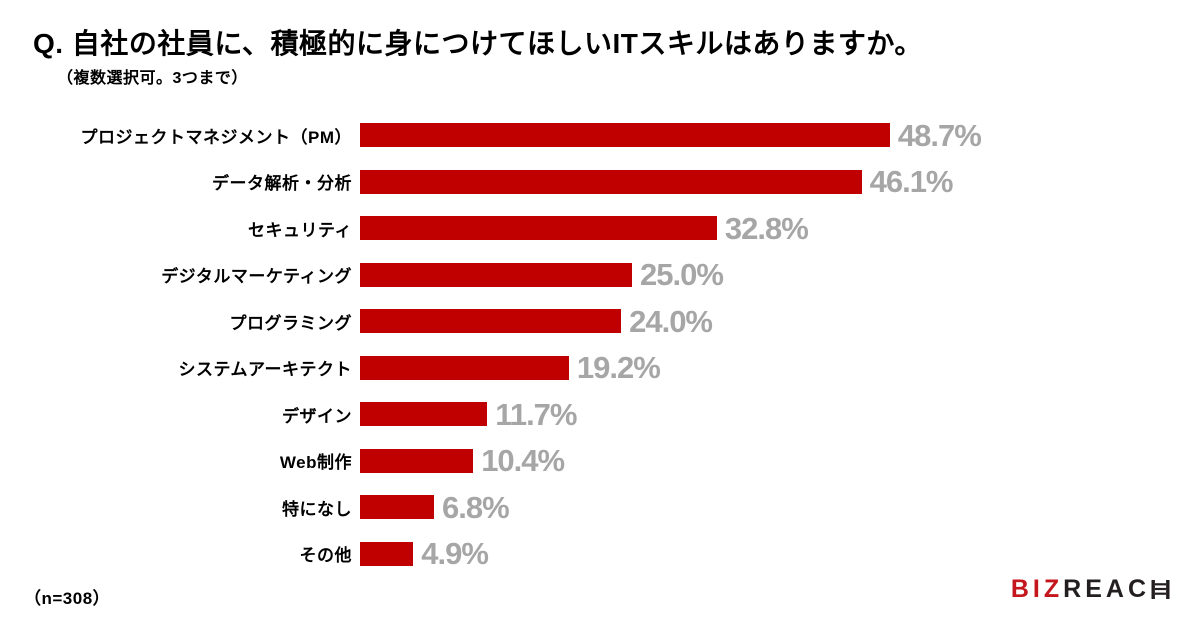 The image size is (1200, 630). I want to click on value-label: 10.4%, so click(523, 461).